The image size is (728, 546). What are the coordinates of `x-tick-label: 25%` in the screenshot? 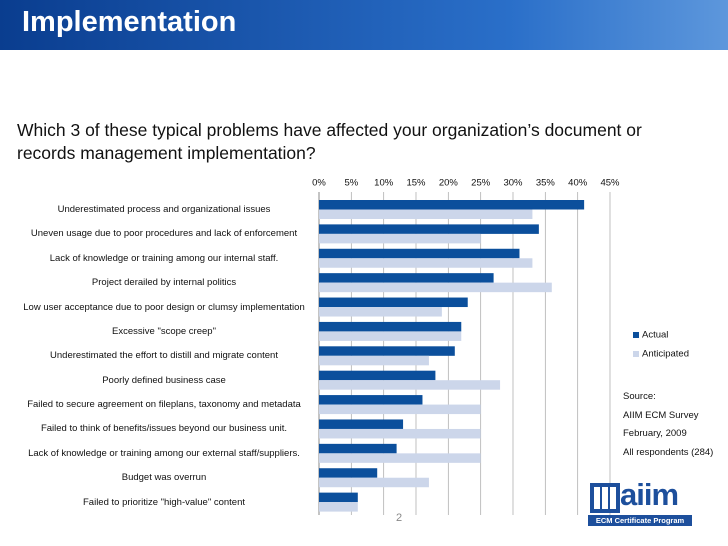 It's located at (481, 183).